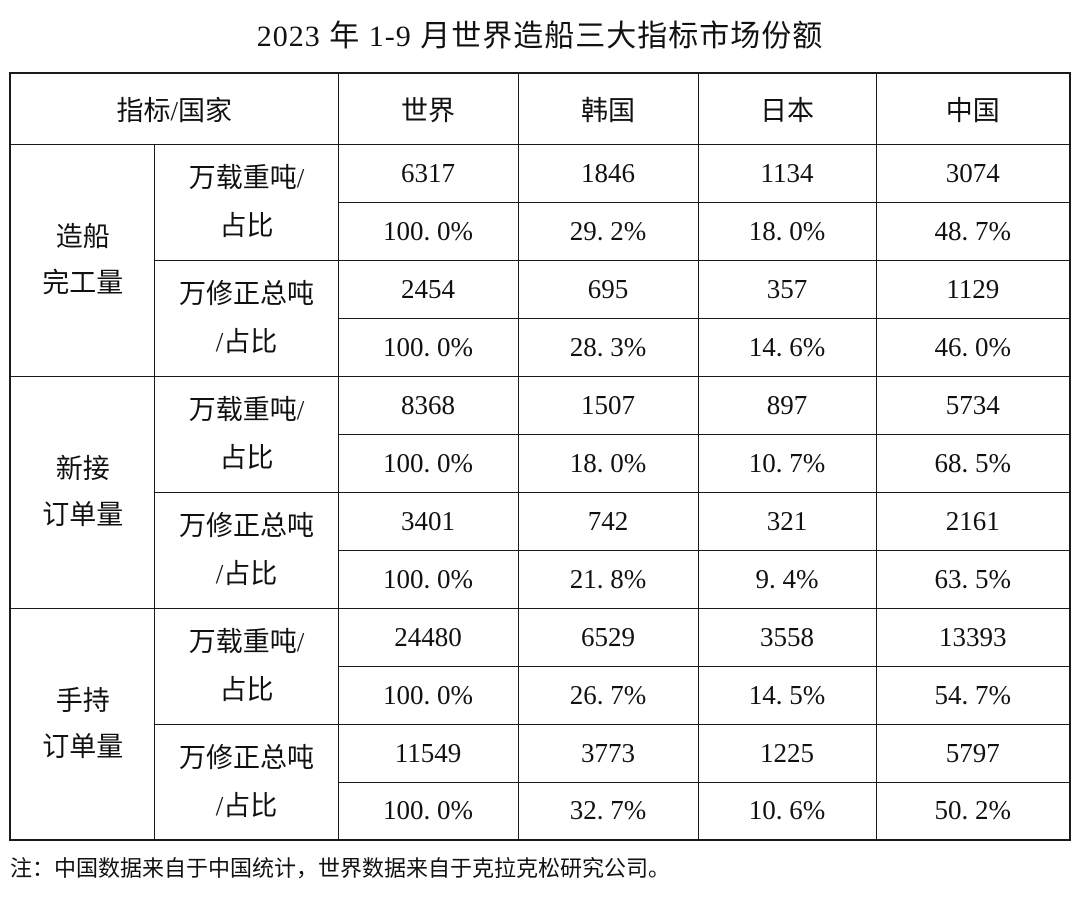 The width and height of the screenshot is (1080, 902). What do you see at coordinates (340, 868) in the screenshot?
I see `footnote: 注：中国数据来自于中国统计，世界数据来自于克拉克松研究公司。` at bounding box center [340, 868].